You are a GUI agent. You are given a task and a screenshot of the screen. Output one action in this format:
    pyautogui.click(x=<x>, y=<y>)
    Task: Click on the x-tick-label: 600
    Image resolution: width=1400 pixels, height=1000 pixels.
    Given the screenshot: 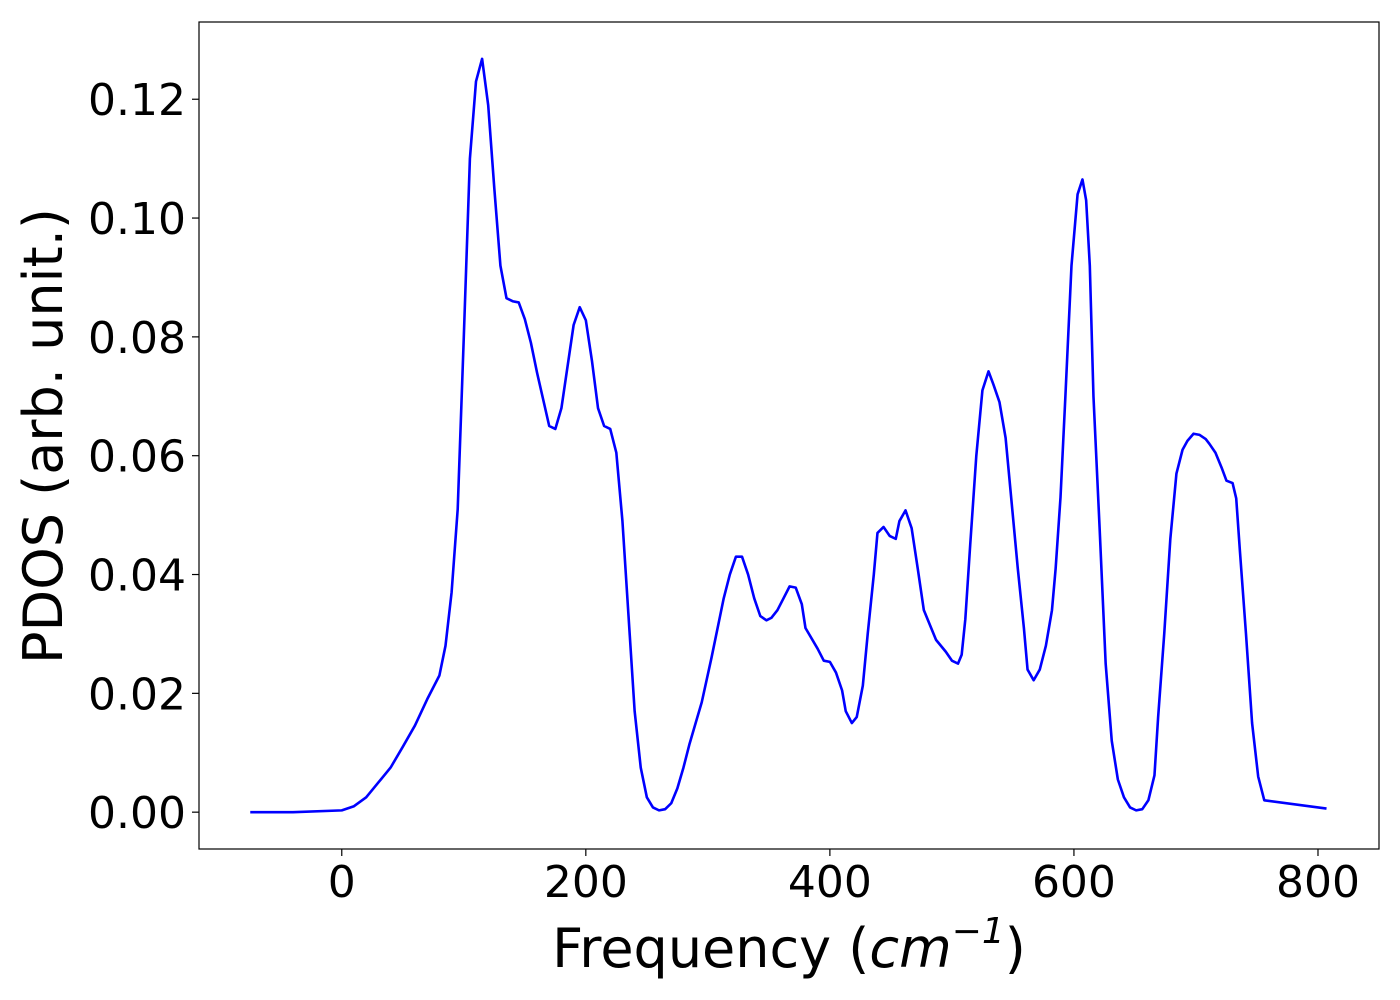 What is the action you would take?
    pyautogui.click(x=1074, y=882)
    